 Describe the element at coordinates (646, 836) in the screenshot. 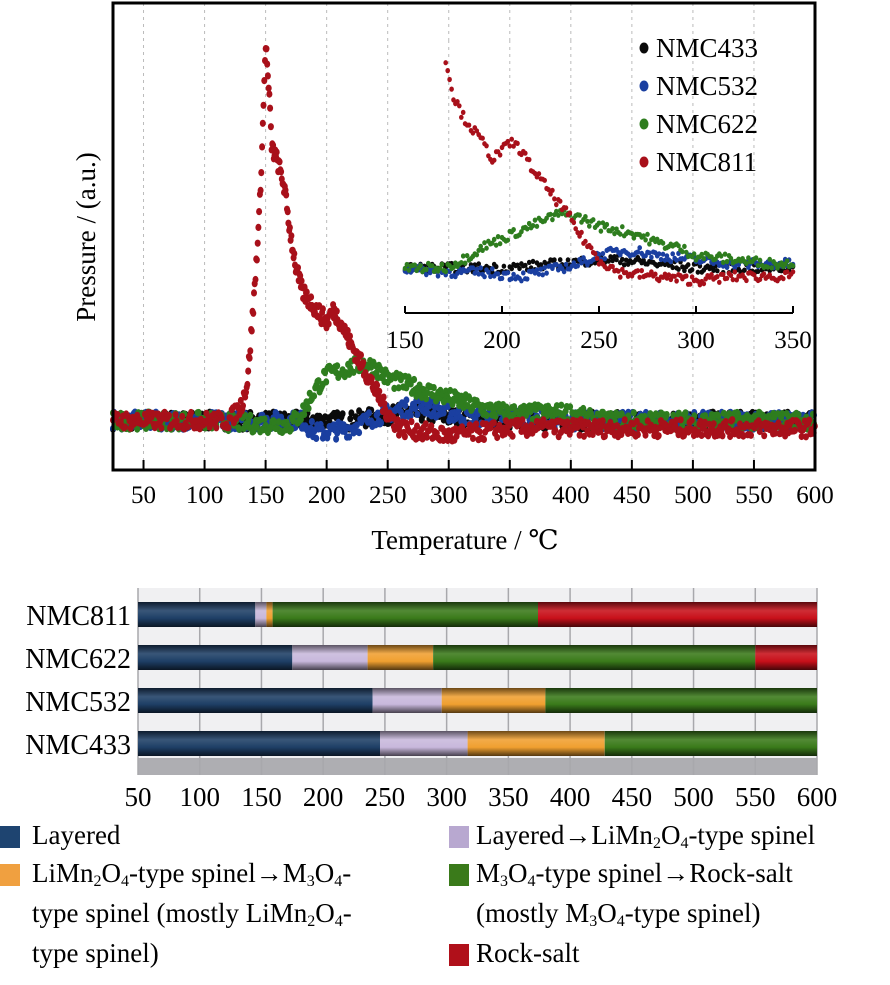

I see `phase-legend-text: Layered→LiMn2O4-type spinel` at that location.